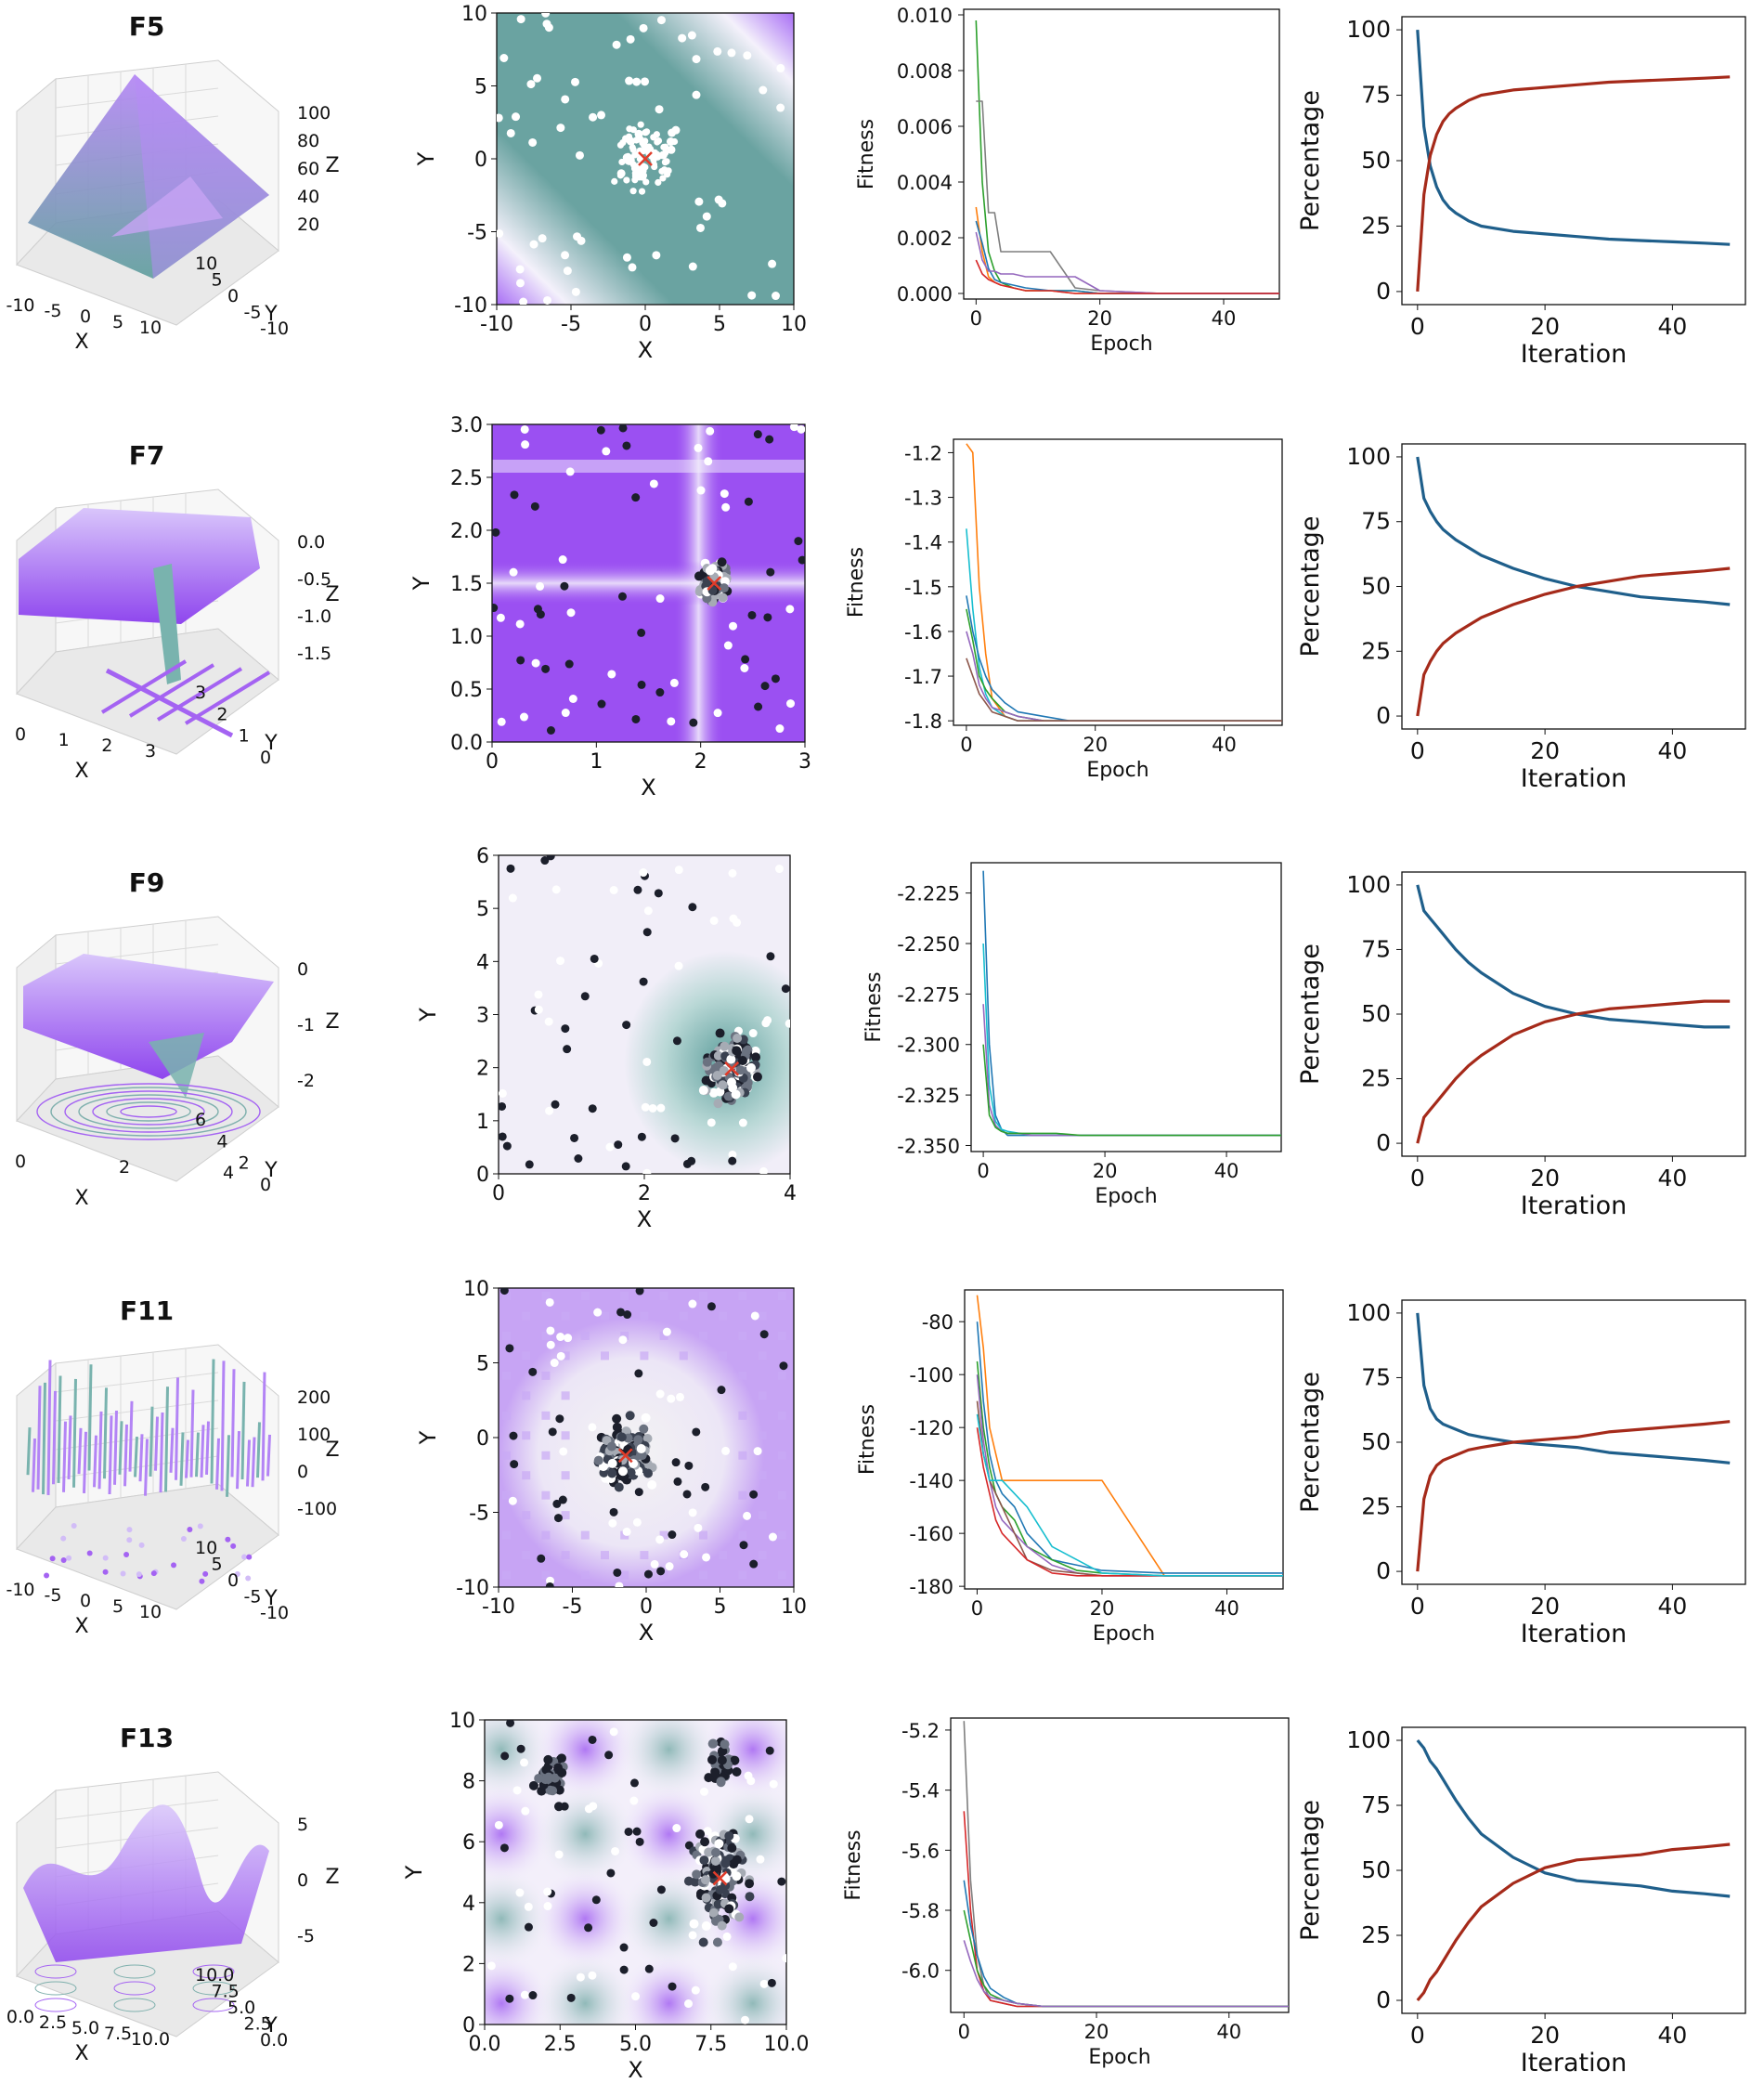  What do you see at coordinates (81, 2053) in the screenshot?
I see `x-axis-label: X` at bounding box center [81, 2053].